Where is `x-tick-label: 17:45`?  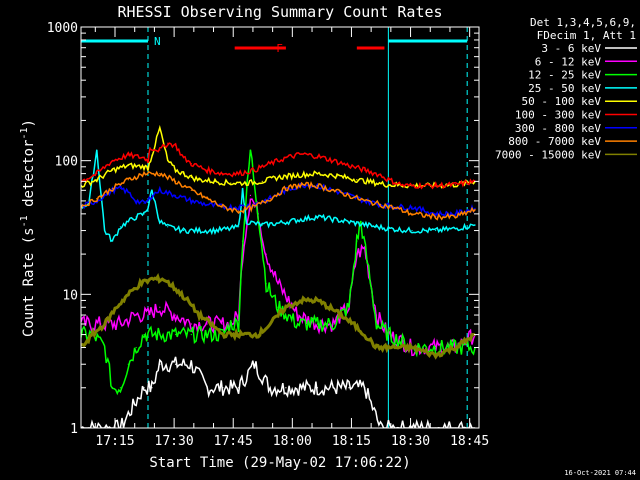 x-tick-label: 17:45 is located at coordinates (233, 441).